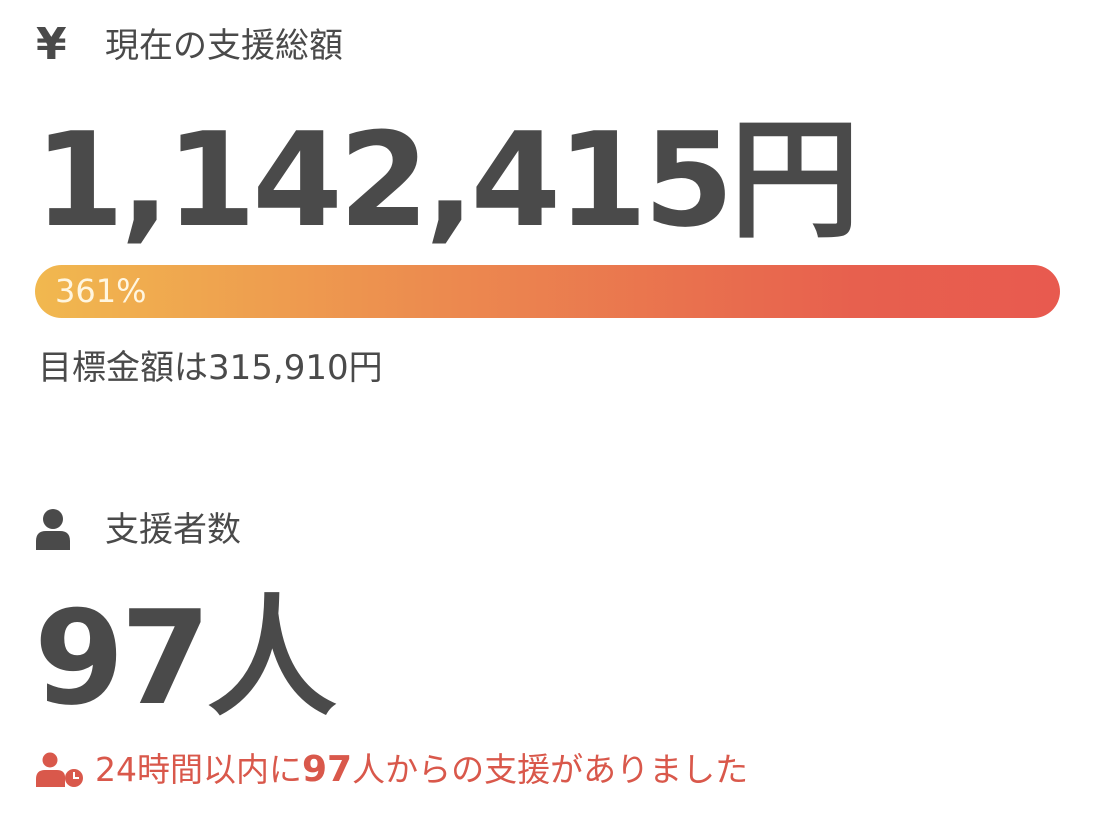  Describe the element at coordinates (61, 770) in the screenshot. I see `person-clock-icon` at that location.